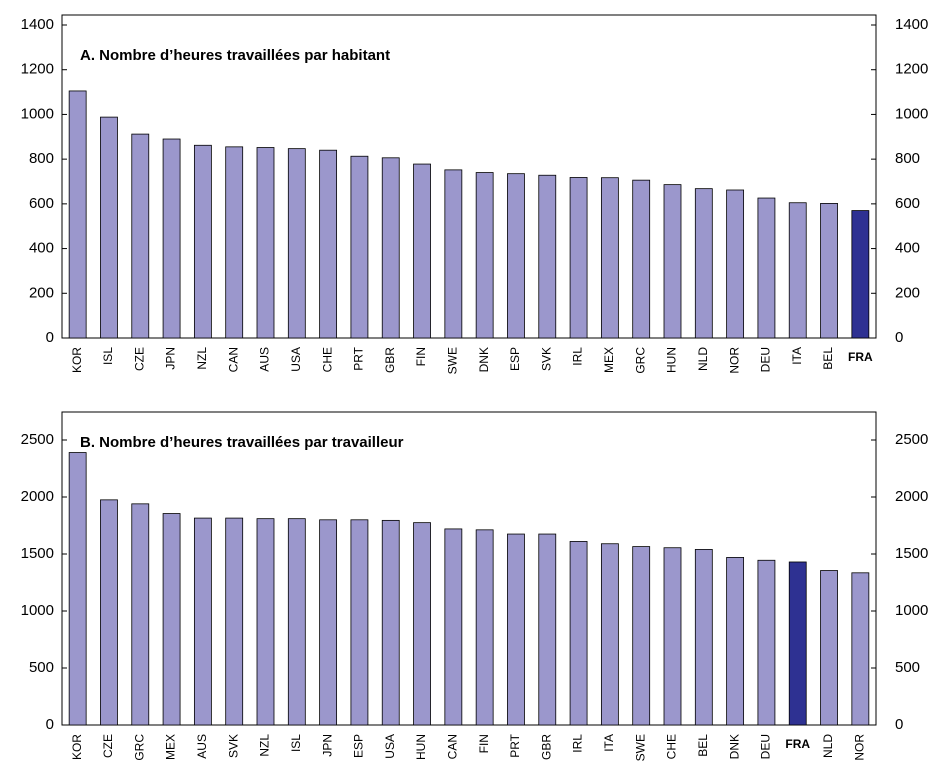 The image size is (939, 762). Describe the element at coordinates (108, 746) in the screenshot. I see `x-tick-label: CZE` at that location.